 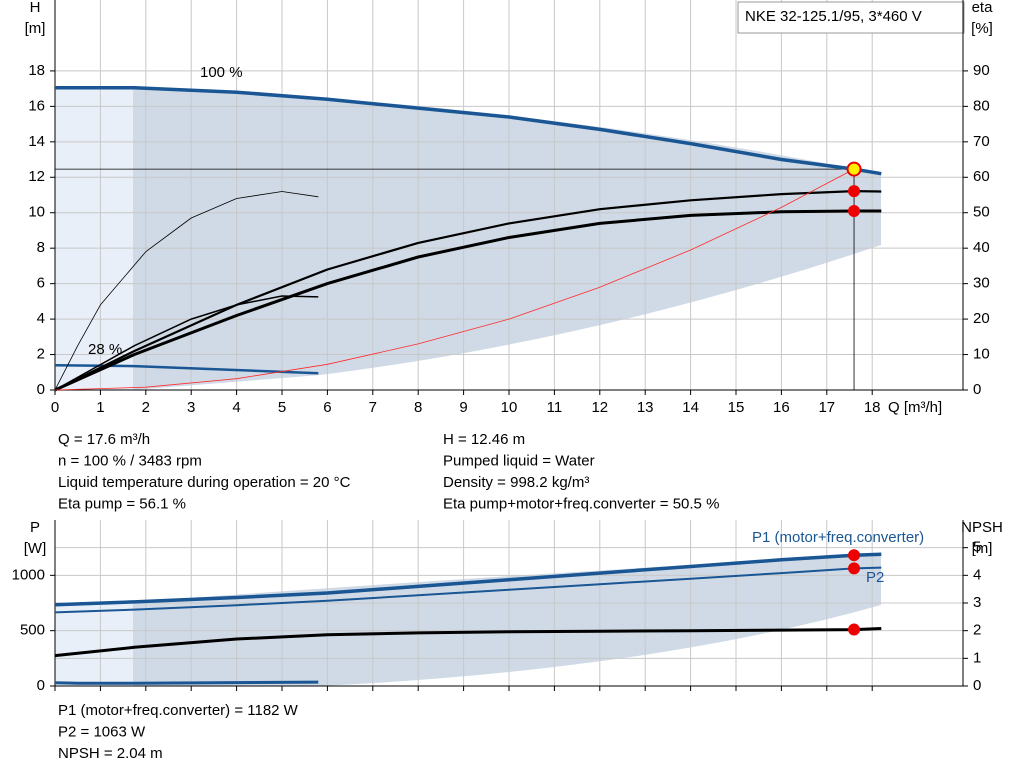 I want to click on x-tick-label: 2, so click(x=146, y=407).